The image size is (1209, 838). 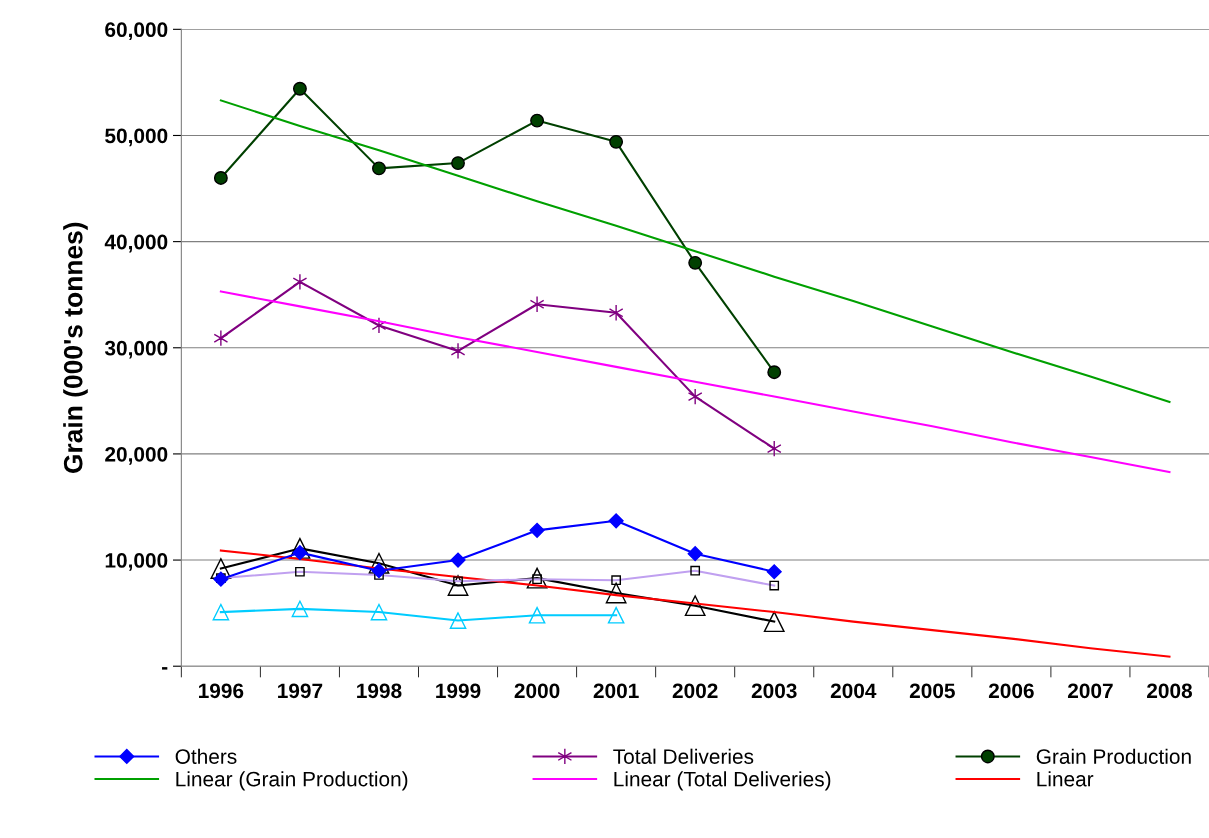 I want to click on x-tick-label: 2005, so click(x=932, y=691).